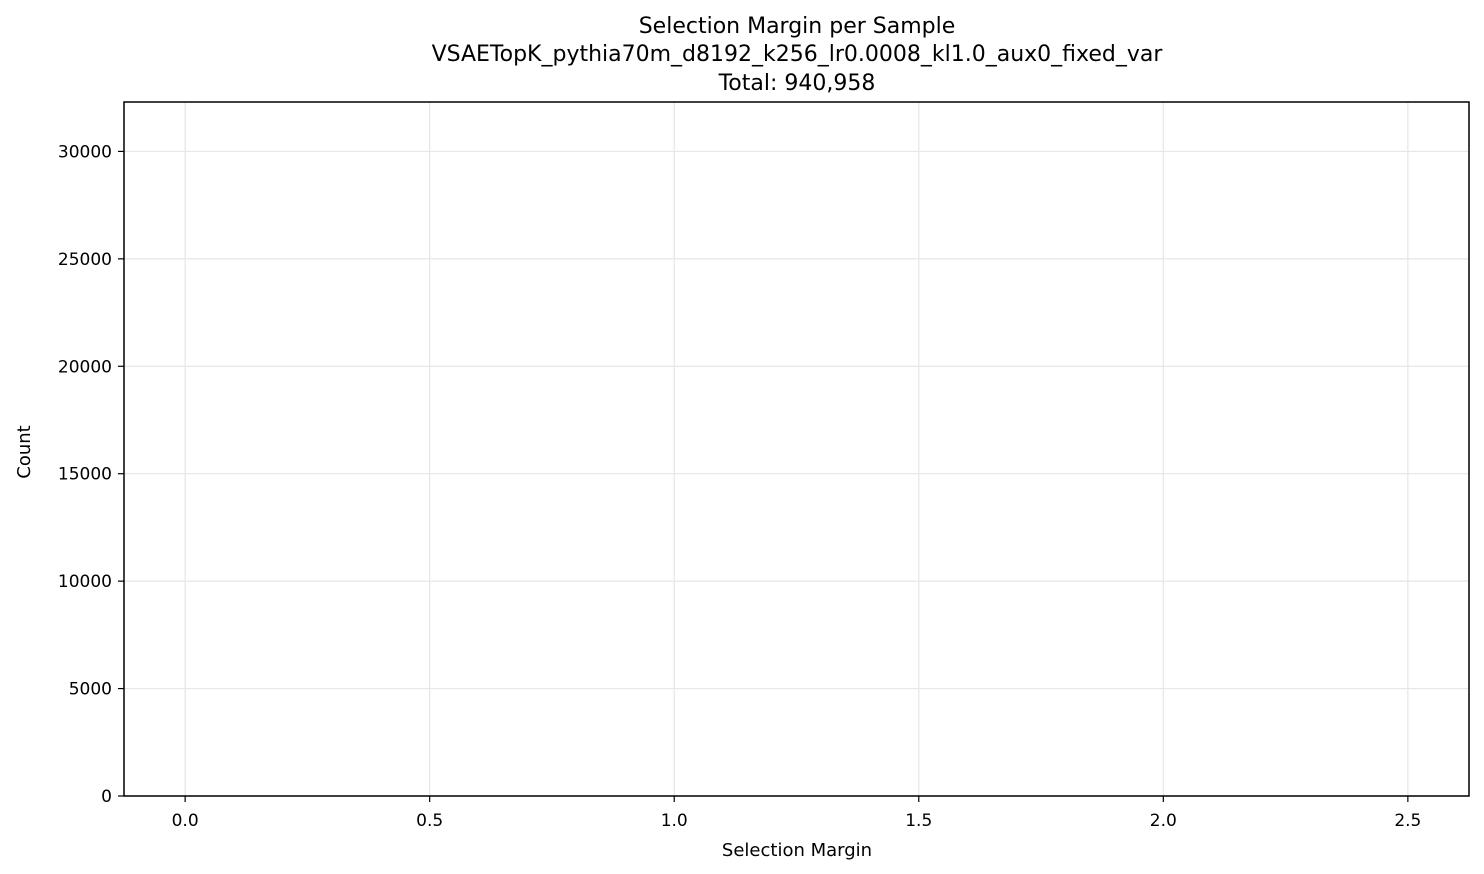  What do you see at coordinates (918, 821) in the screenshot?
I see `x-tick-label-3: 1.5` at bounding box center [918, 821].